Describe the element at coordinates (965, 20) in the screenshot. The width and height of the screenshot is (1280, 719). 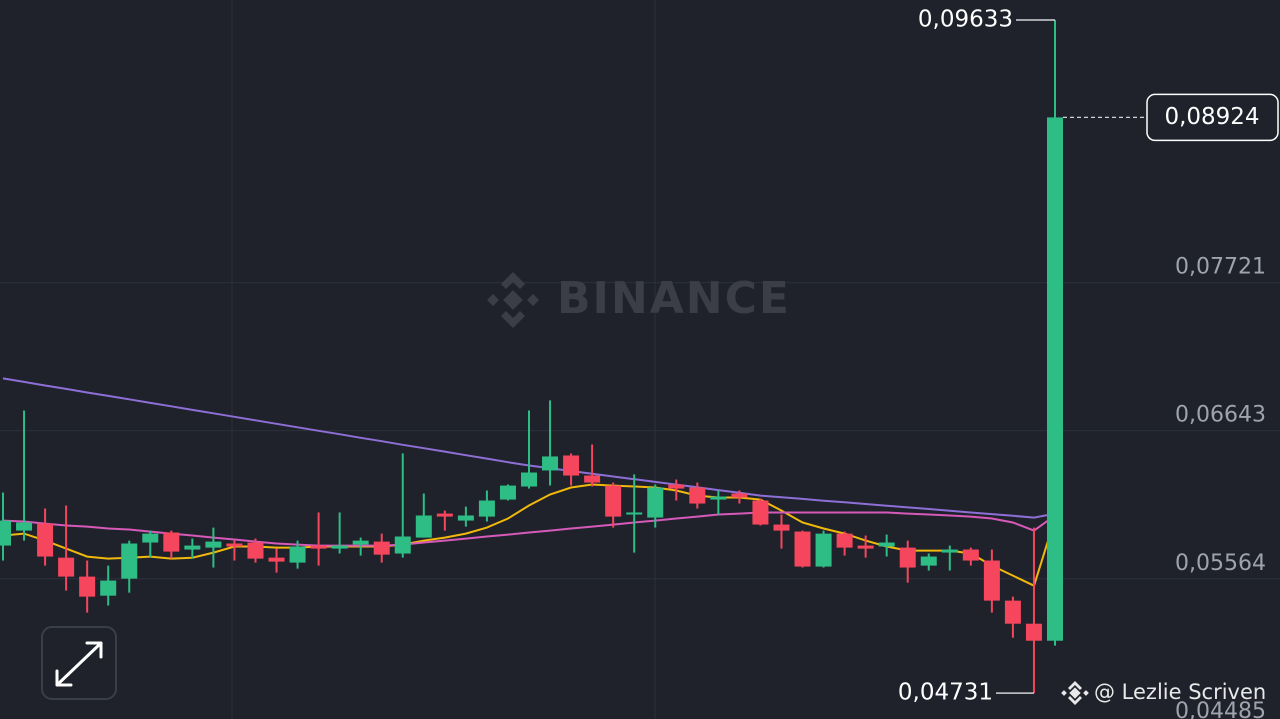
I see `high-label: 0,09633` at that location.